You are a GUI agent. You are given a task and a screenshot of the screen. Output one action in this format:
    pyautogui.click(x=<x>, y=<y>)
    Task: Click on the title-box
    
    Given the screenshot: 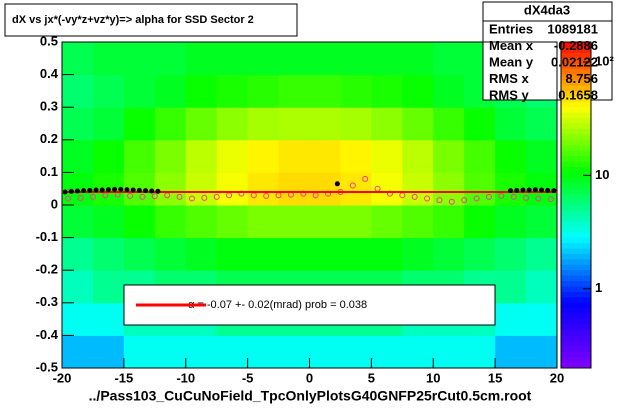 What is the action you would take?
    pyautogui.click(x=151, y=20)
    